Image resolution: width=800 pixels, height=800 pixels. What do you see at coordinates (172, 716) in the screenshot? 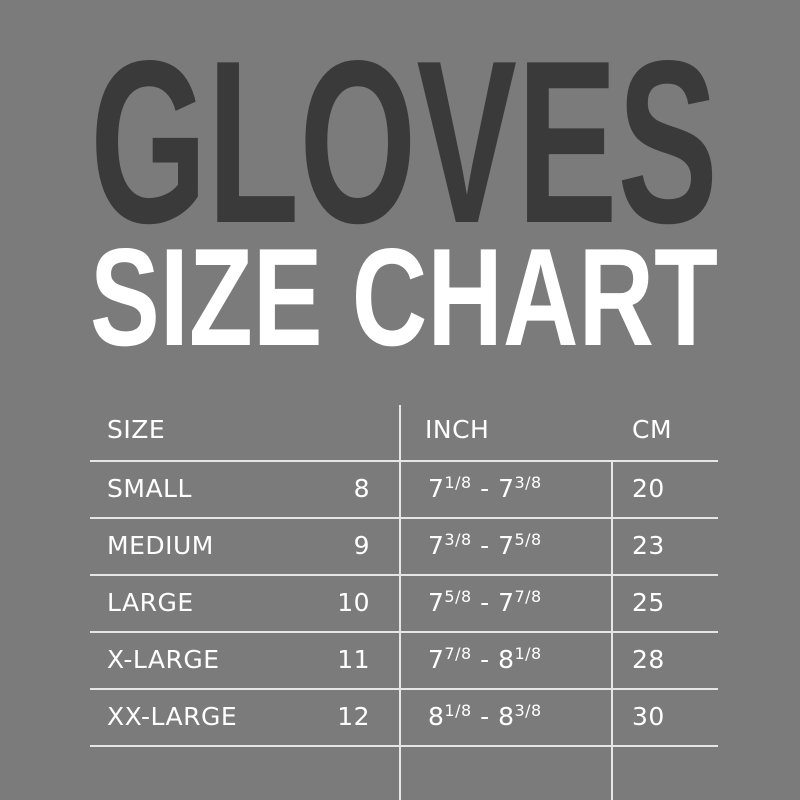
I see `table-row-size: XX-LARGE` at bounding box center [172, 716].